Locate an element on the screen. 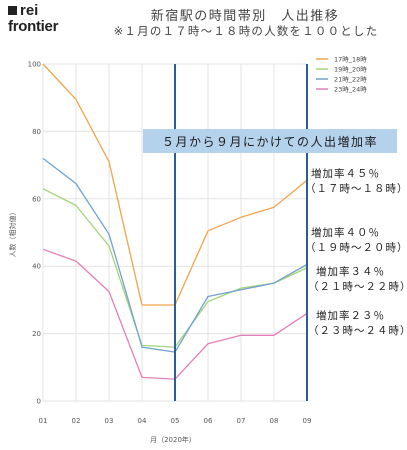 This screenshot has width=407, height=450. annotation-period: （１９時～２０時） is located at coordinates (356, 248).